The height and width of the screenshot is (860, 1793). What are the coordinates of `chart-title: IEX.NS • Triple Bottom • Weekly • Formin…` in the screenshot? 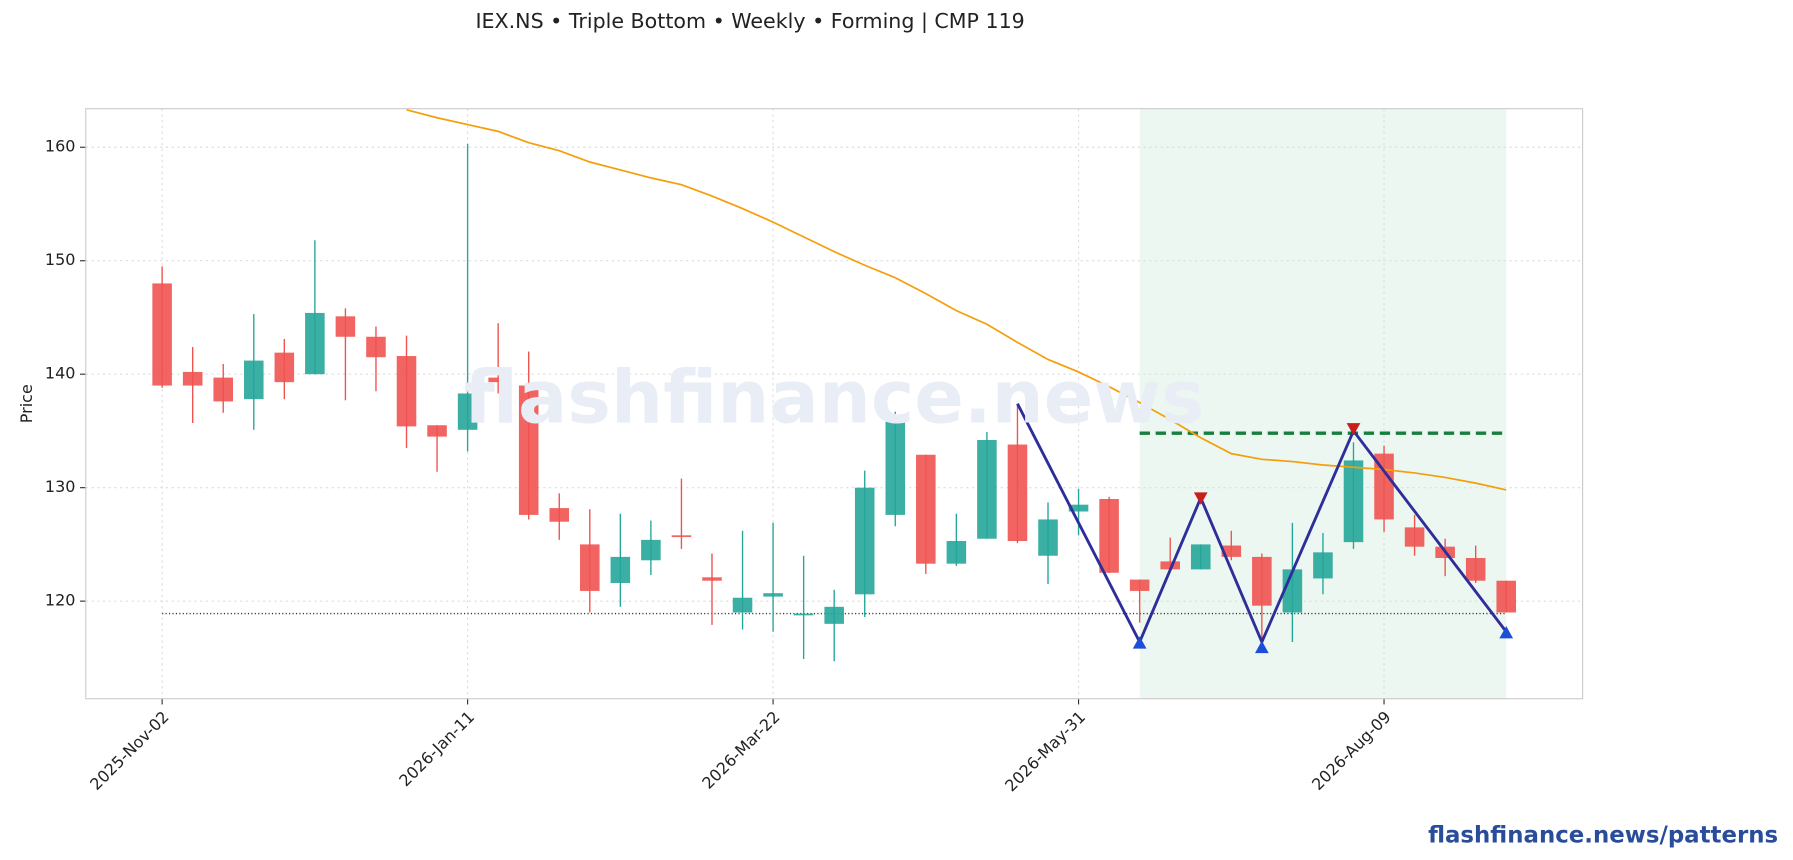 It's located at (749, 21).